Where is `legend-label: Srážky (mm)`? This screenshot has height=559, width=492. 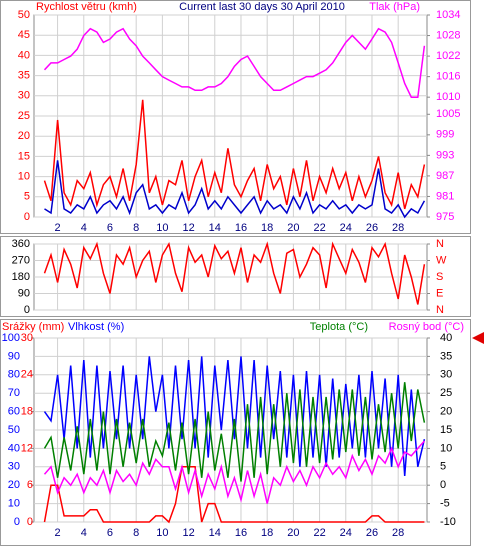 legend-label: Srážky (mm) is located at coordinates (33, 327).